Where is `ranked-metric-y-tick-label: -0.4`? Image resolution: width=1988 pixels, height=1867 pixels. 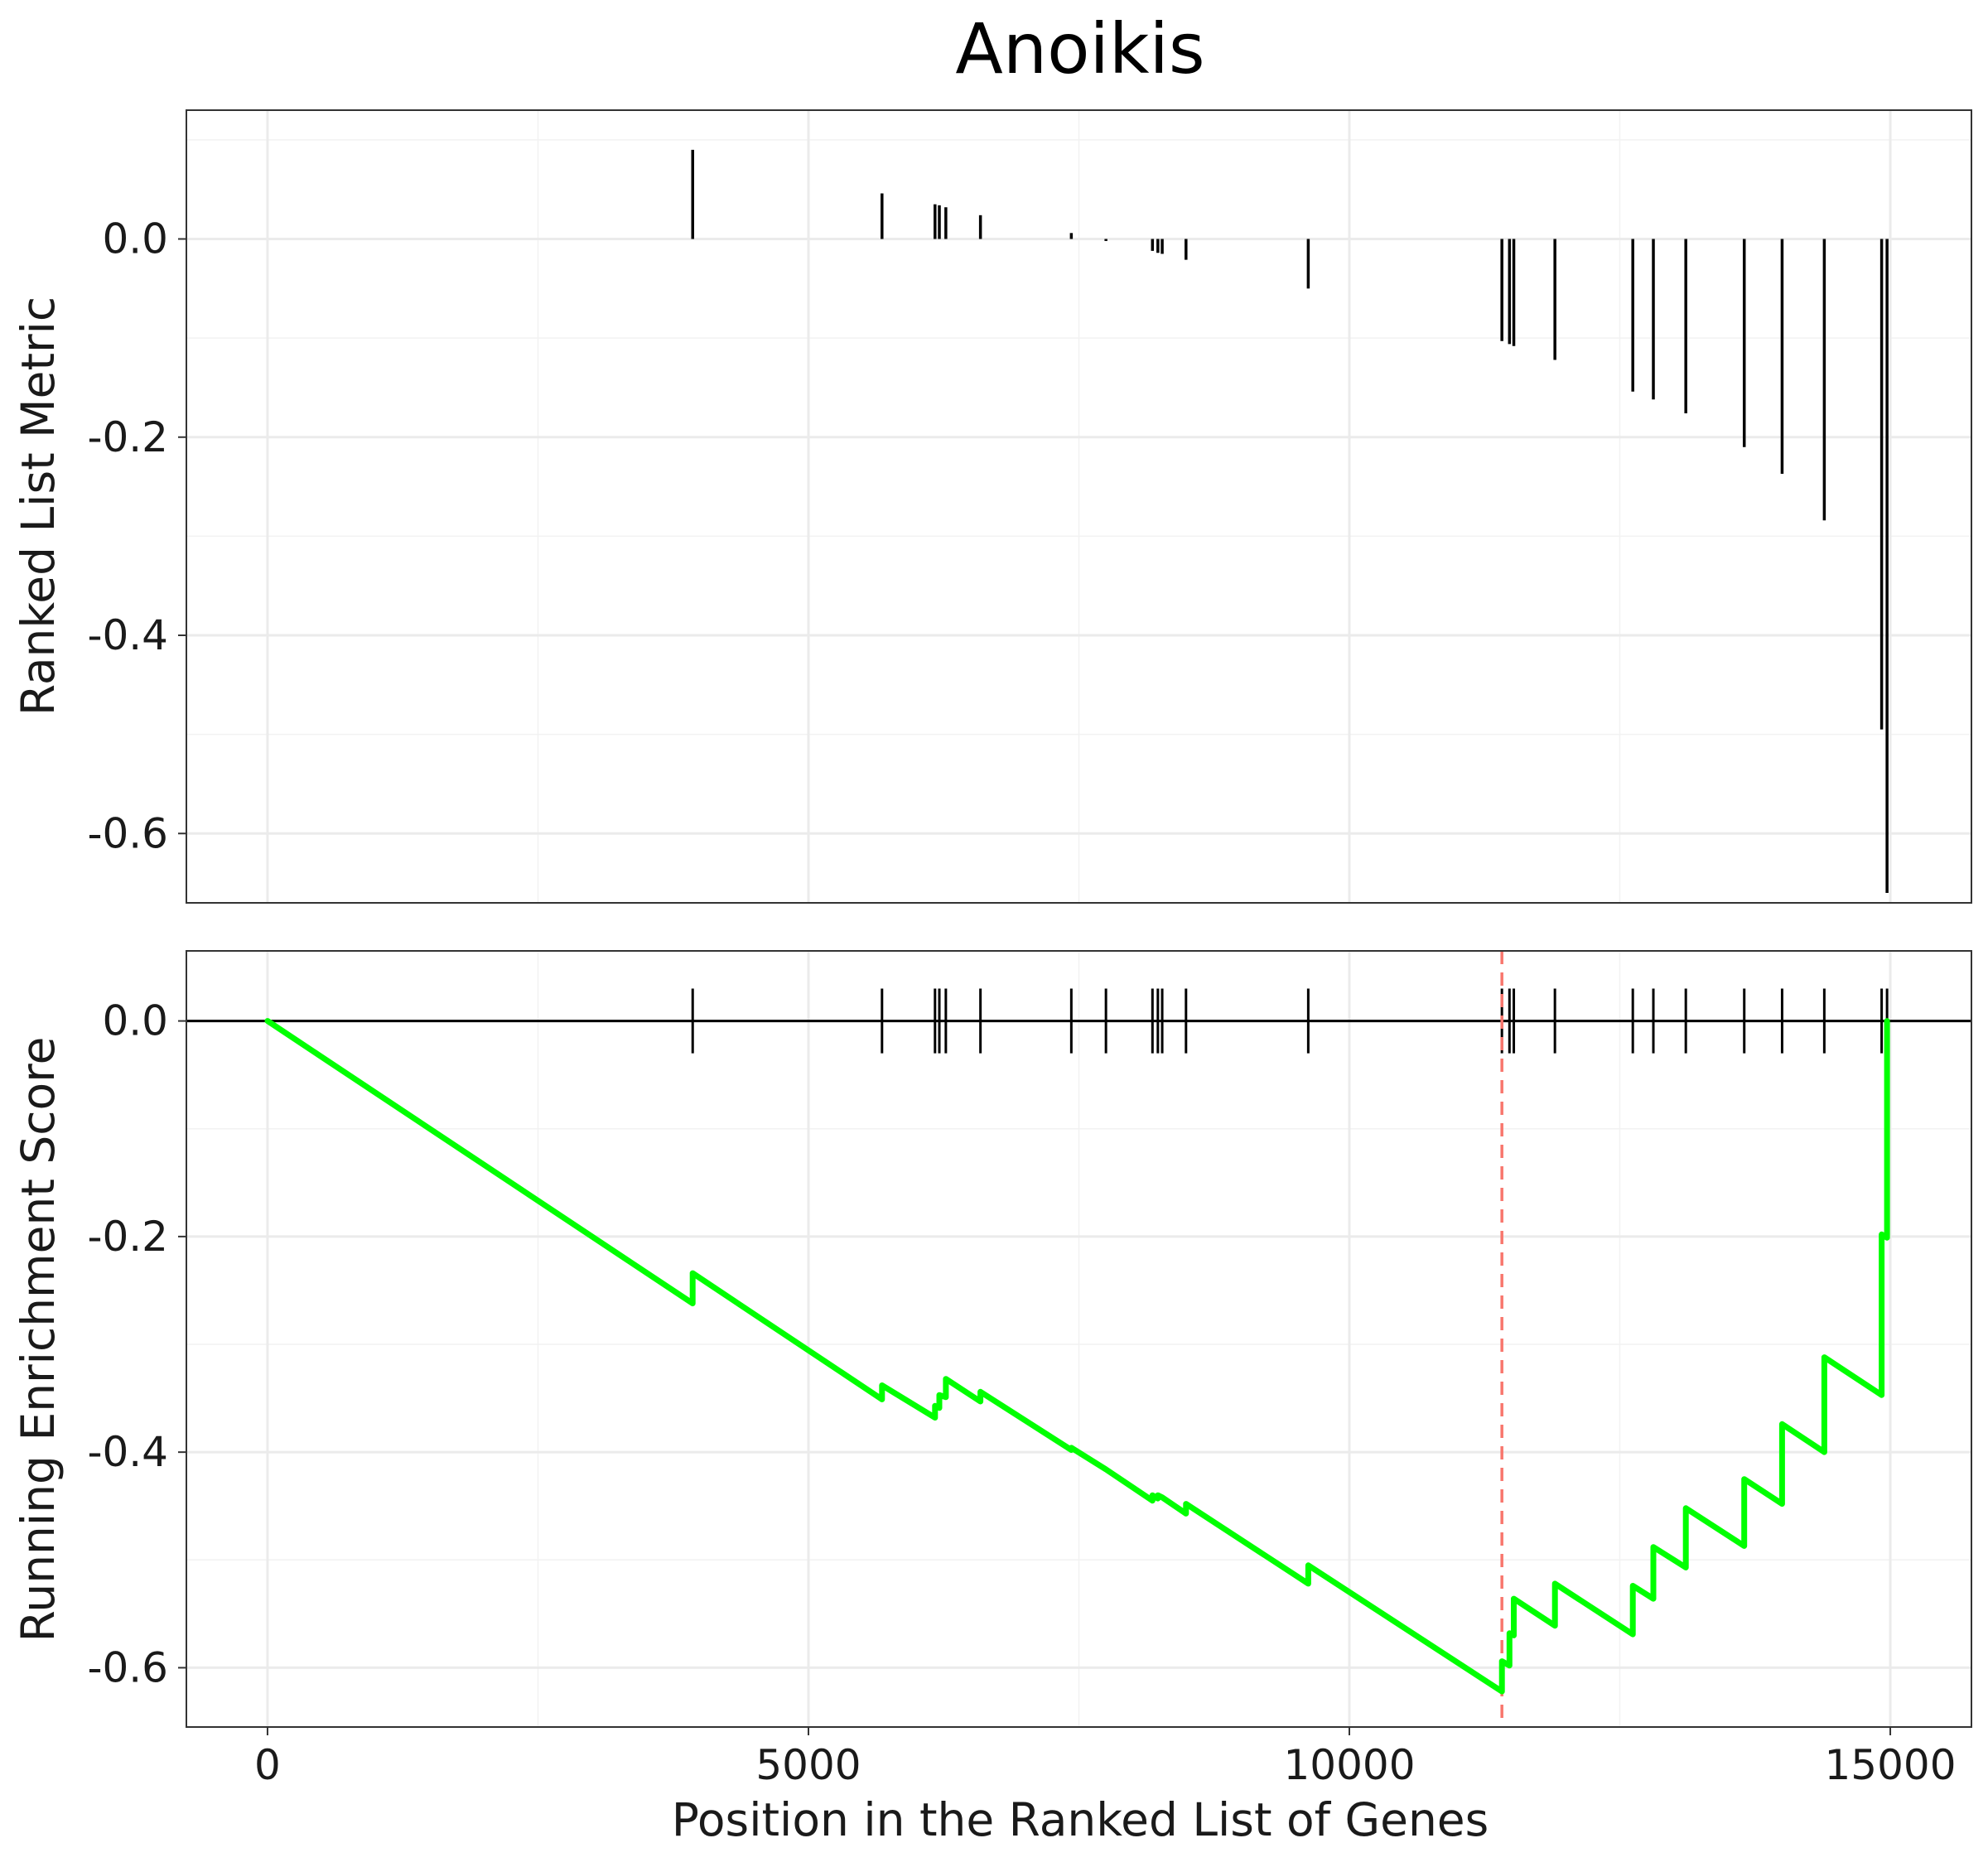
ranked-metric-y-tick-label: -0.4 is located at coordinates (127, 635).